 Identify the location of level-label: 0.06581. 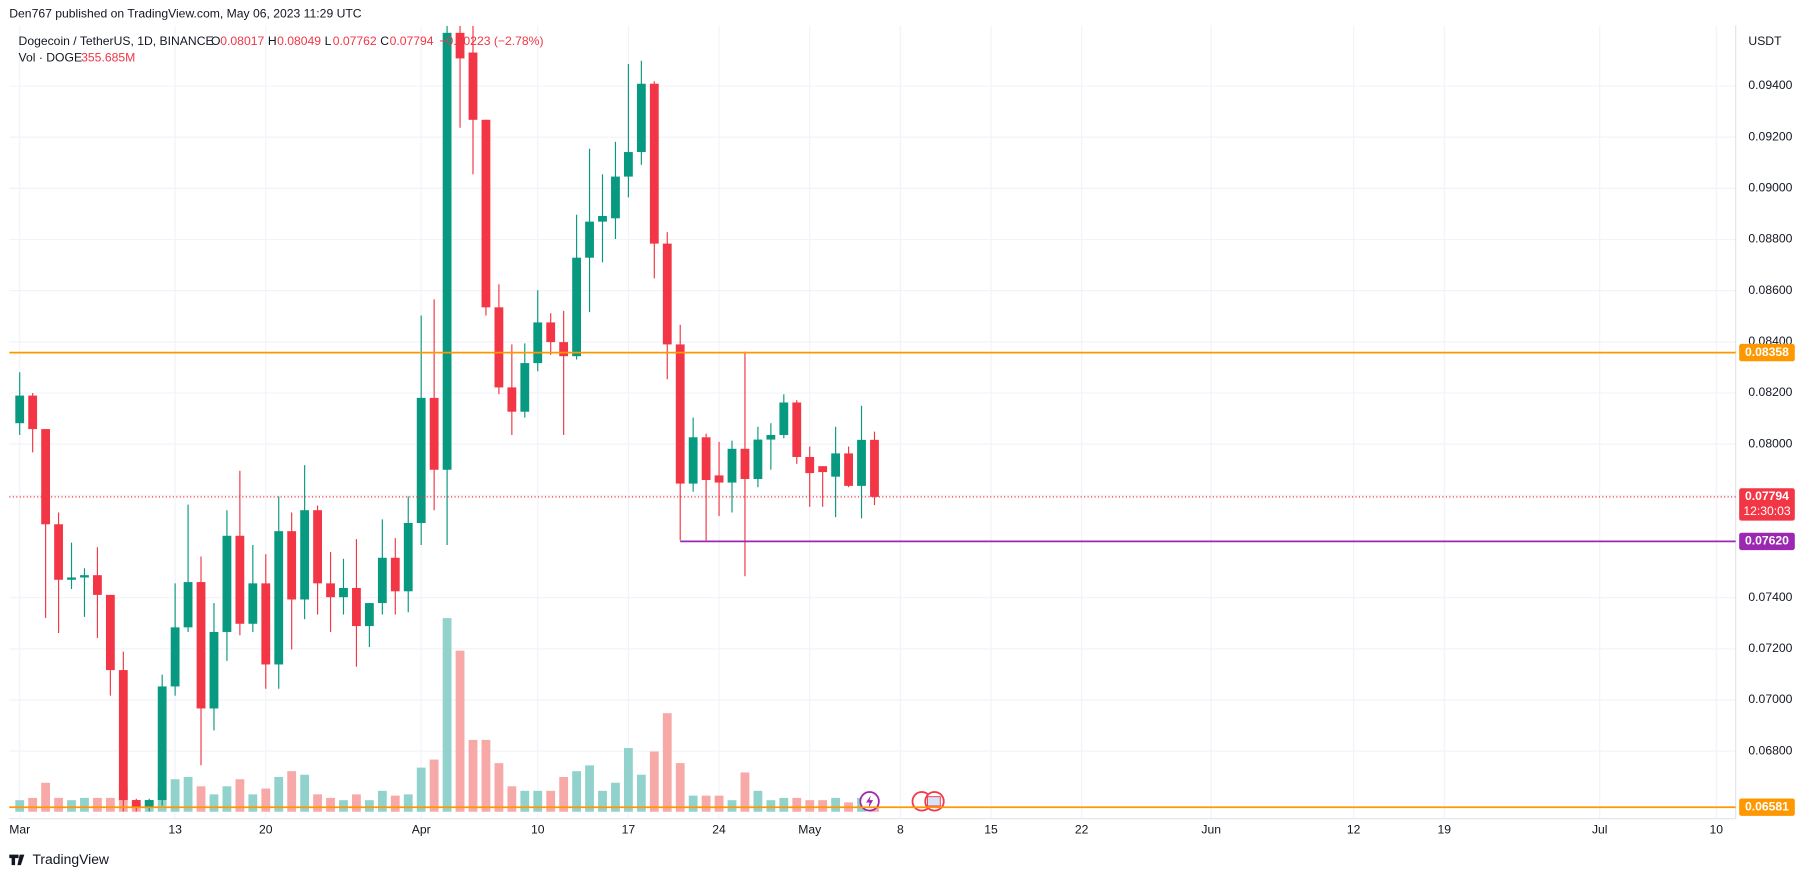
(1767, 806).